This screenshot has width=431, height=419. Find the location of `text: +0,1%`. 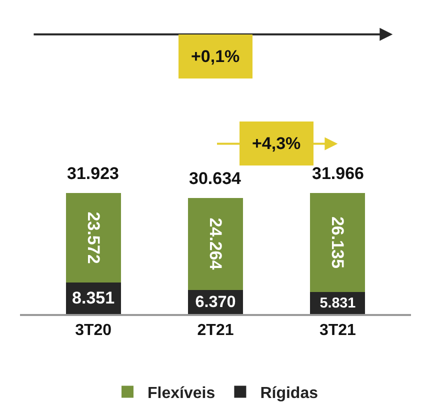

text: +0,1% is located at coordinates (215, 56).